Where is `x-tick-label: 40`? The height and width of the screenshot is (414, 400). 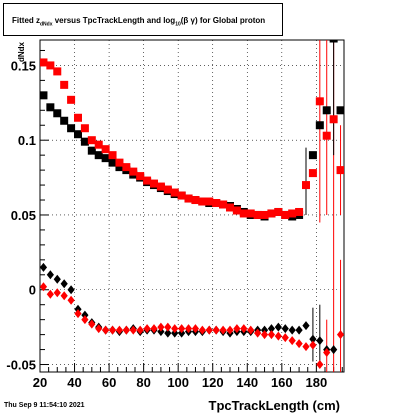
x-tick-label: 40 is located at coordinates (74, 382).